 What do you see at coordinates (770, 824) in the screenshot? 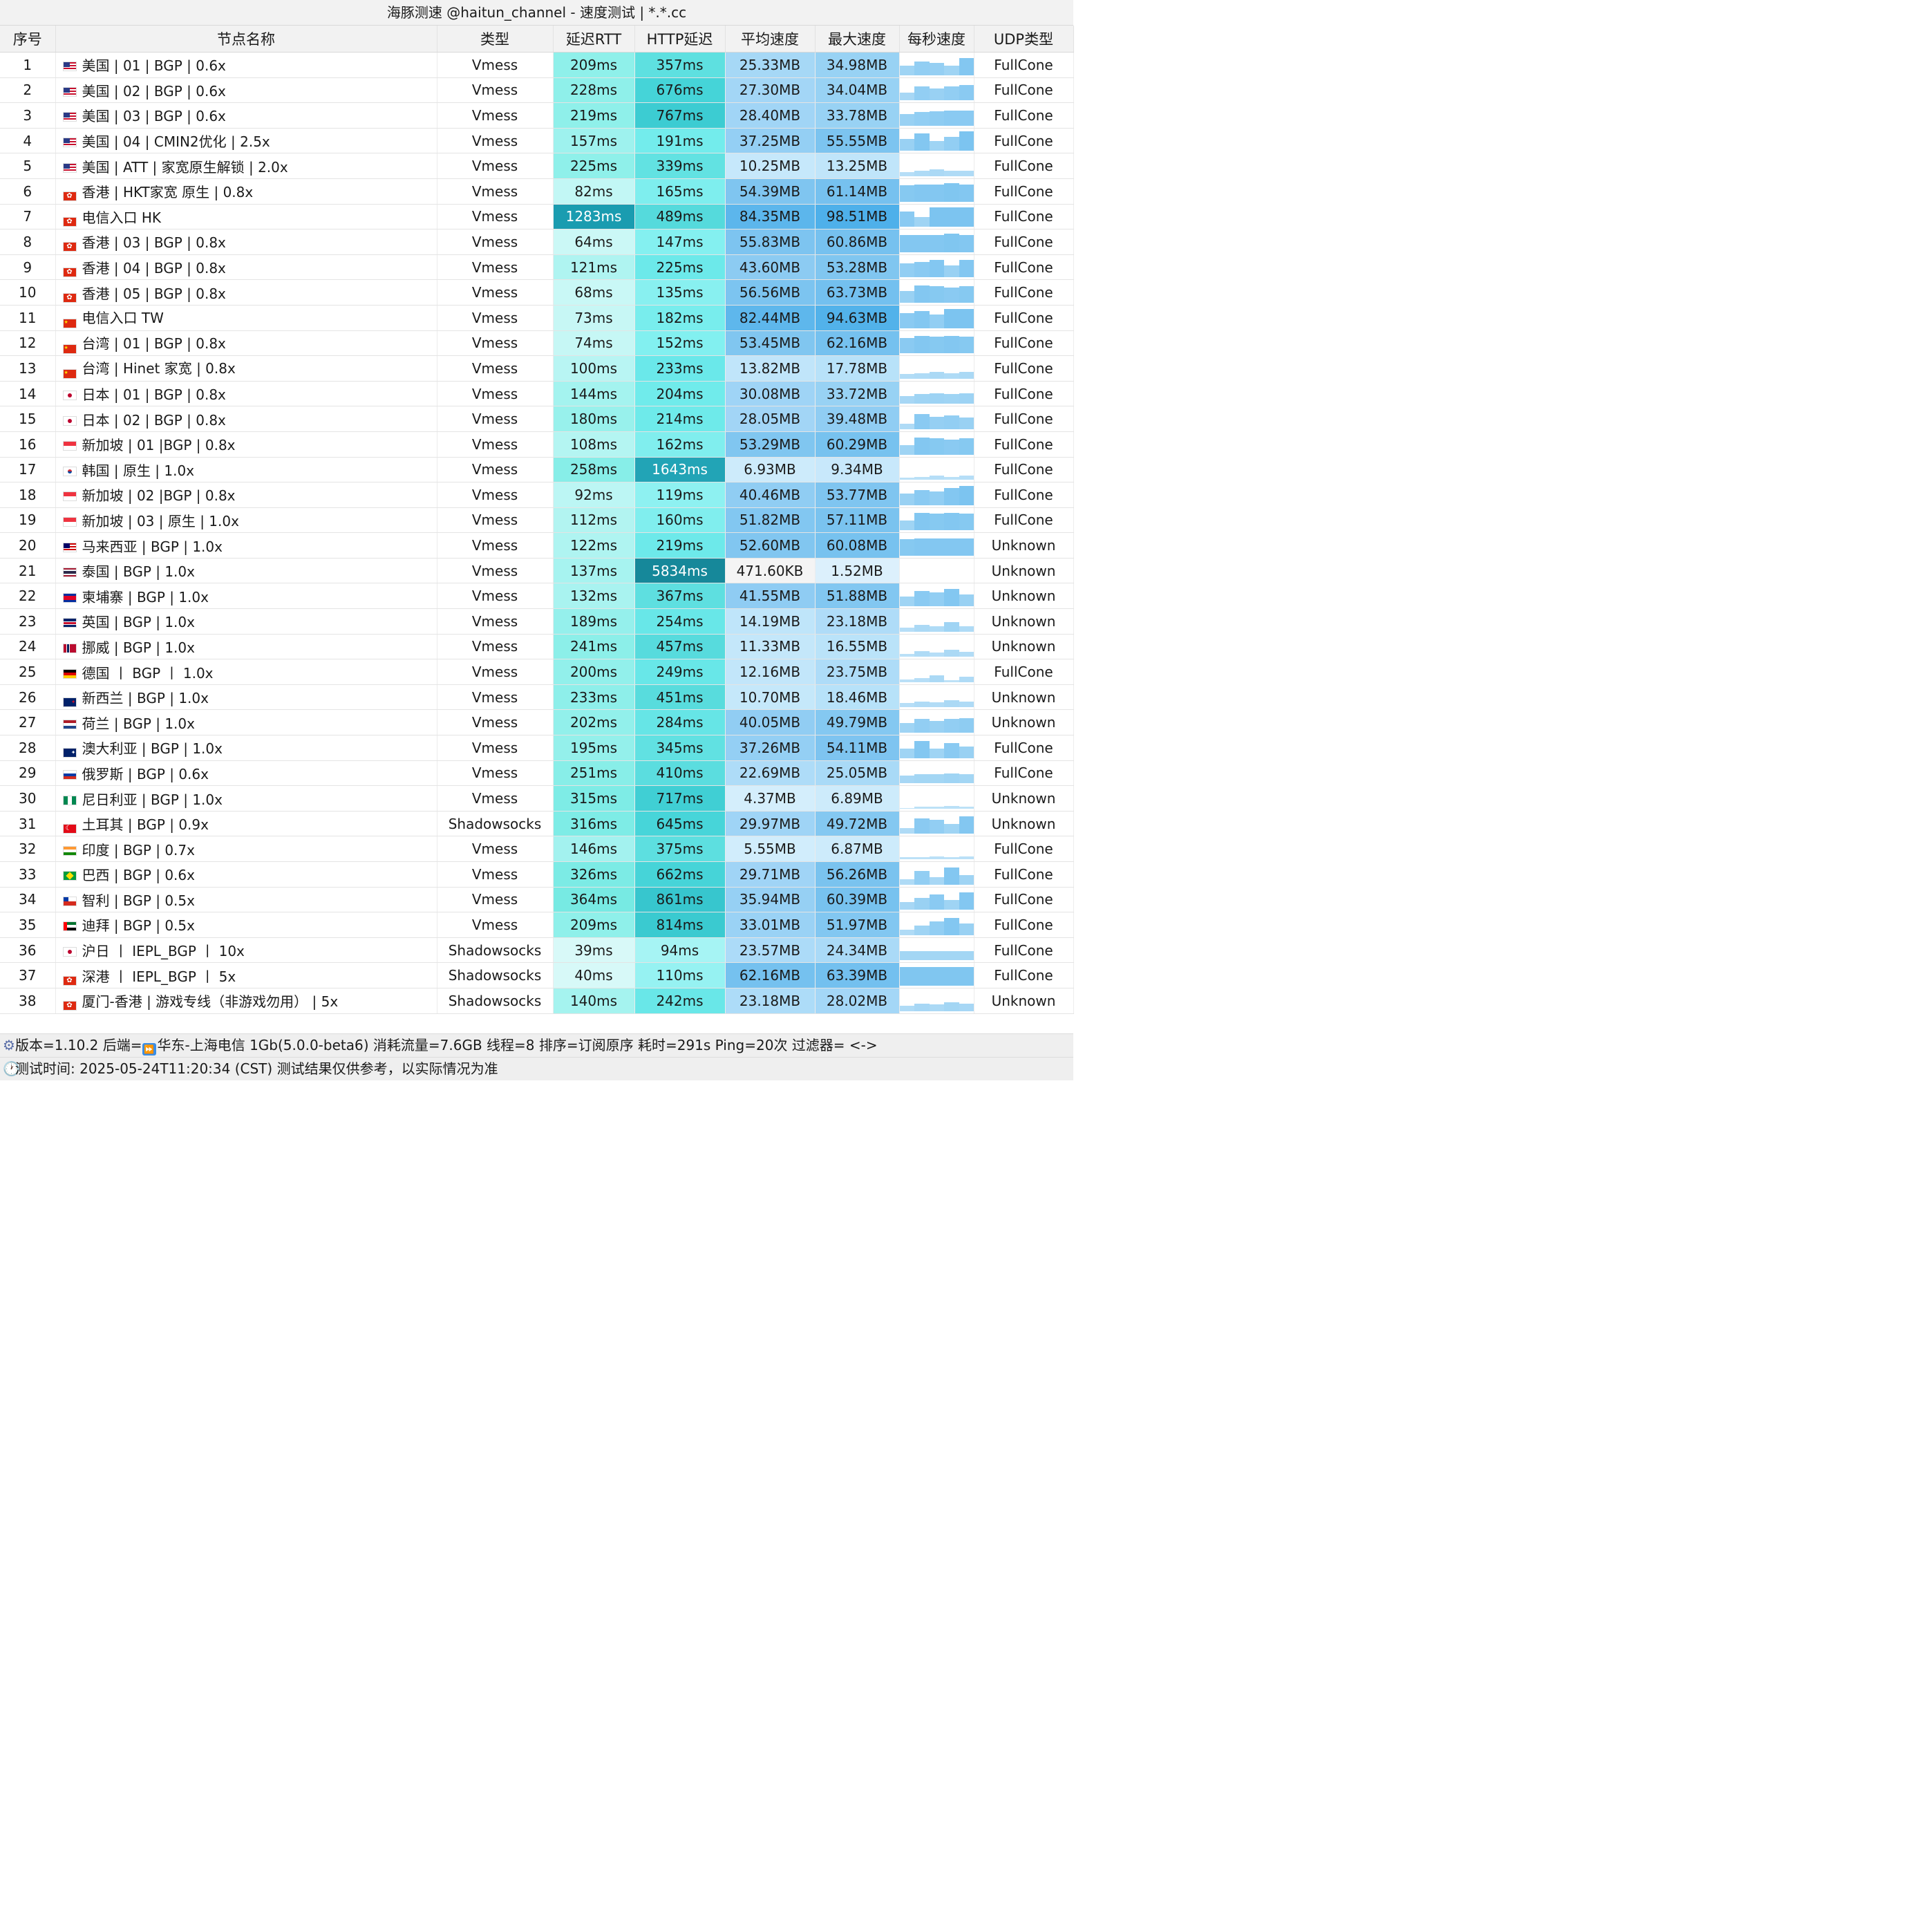
I see `cell-avg-speed: 29.97MB` at bounding box center [770, 824].